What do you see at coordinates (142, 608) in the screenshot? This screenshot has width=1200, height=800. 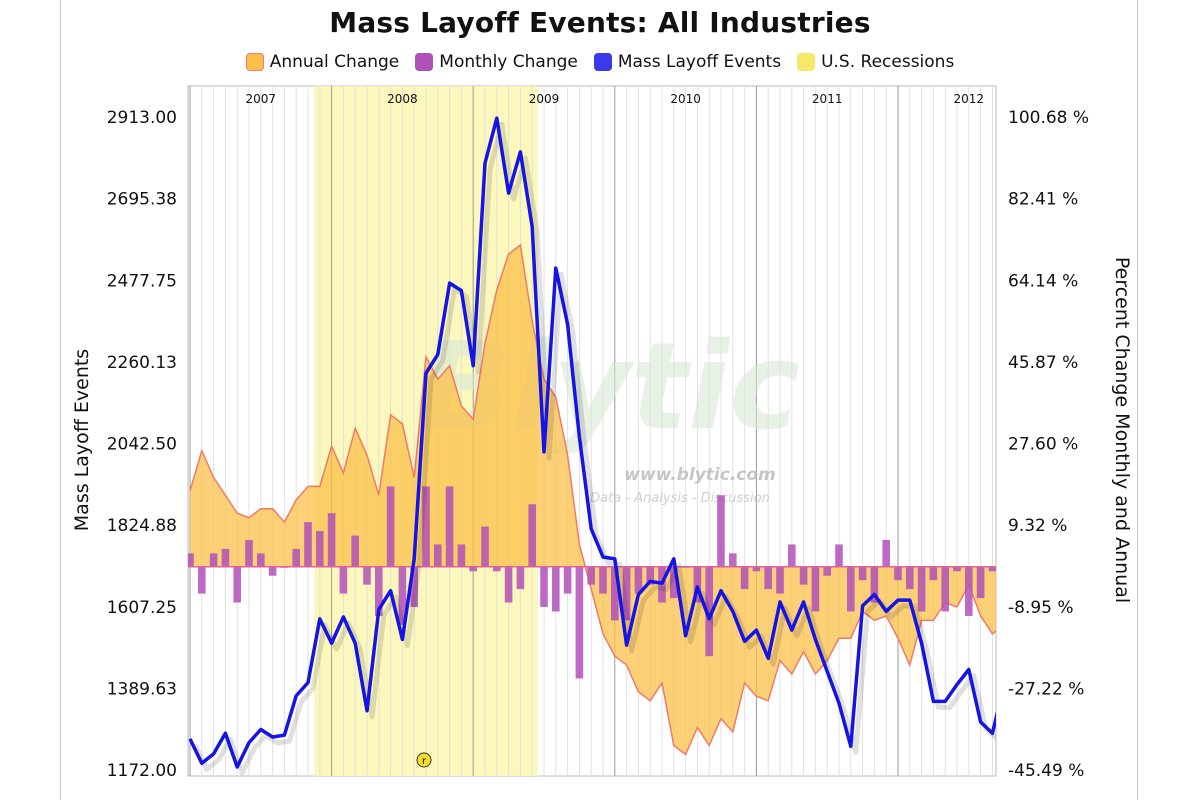 I see `left-tick-label: 1607.25` at bounding box center [142, 608].